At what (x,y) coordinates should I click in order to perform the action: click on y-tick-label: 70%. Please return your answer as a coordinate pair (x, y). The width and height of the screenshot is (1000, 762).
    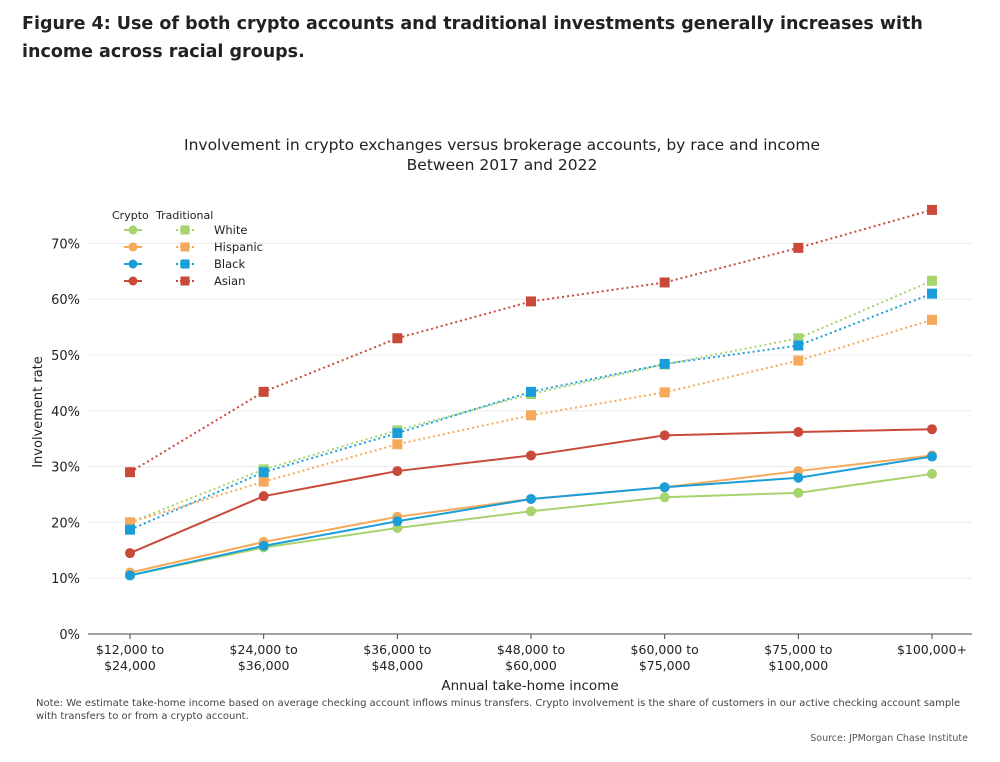
    Looking at the image, I should click on (65, 244).